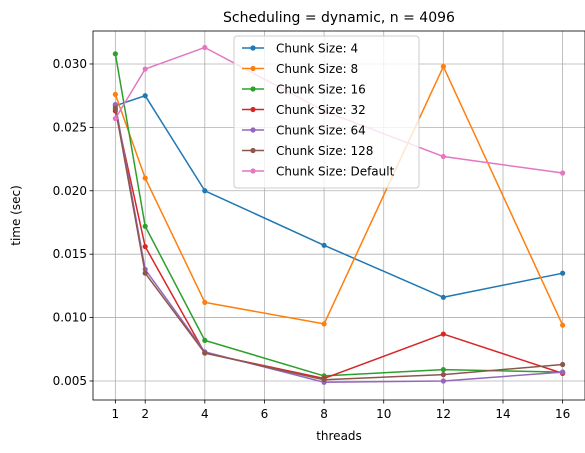 The image size is (585, 453). I want to click on legend-label: Chunk Size: 64, so click(321, 131).